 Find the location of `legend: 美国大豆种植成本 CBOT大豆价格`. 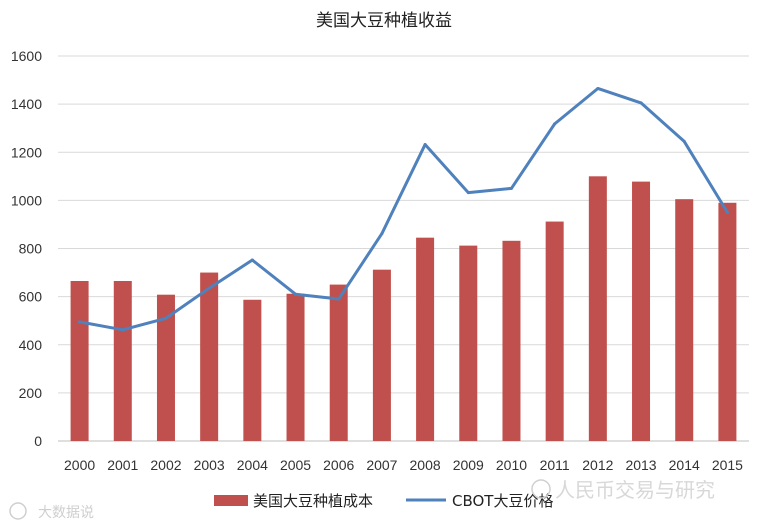

legend: 美国大豆种植成本 CBOT大豆价格 is located at coordinates (383, 501).